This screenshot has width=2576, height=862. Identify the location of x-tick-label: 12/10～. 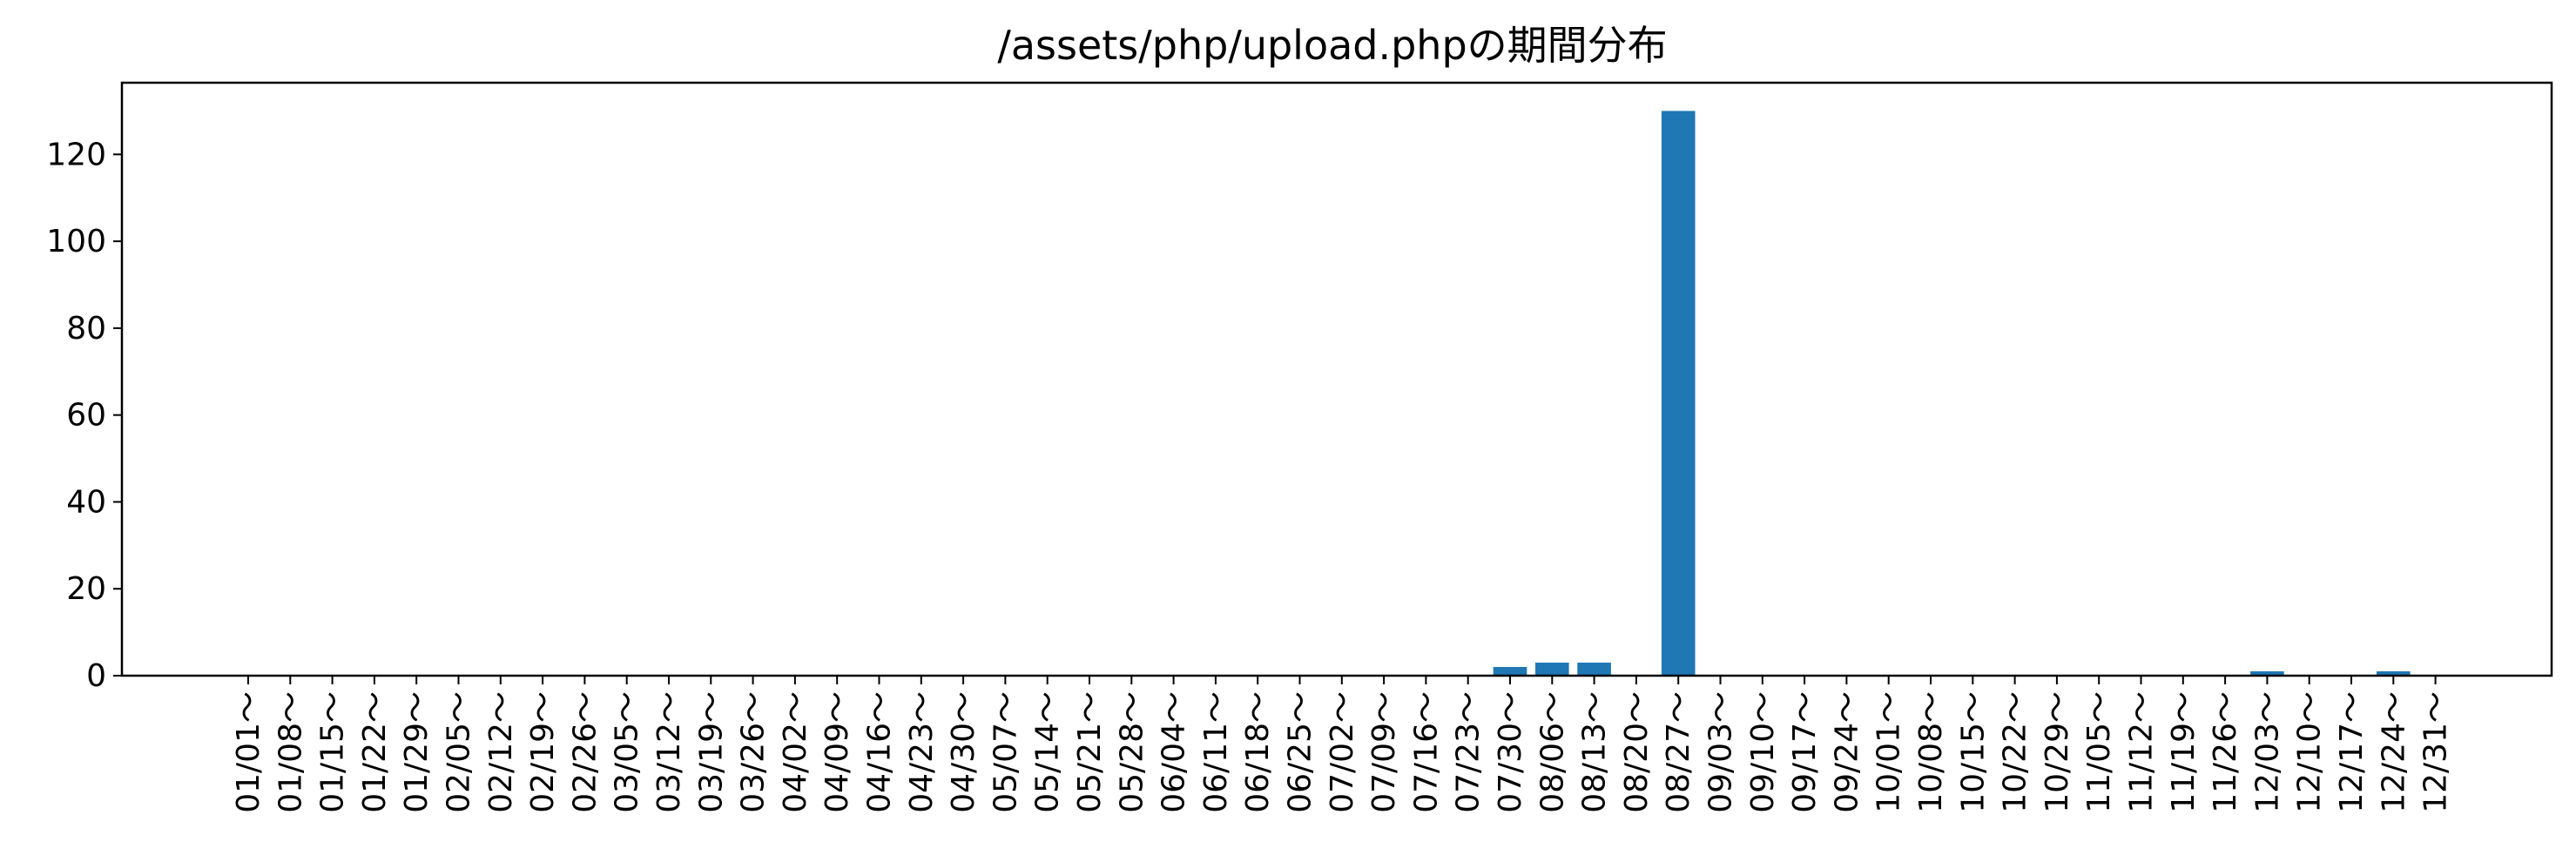
(2310, 752).